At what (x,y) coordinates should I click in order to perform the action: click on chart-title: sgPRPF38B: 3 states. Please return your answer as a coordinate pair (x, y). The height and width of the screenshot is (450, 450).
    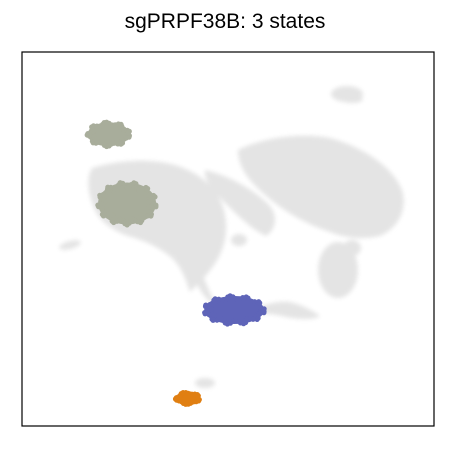
    Looking at the image, I should click on (225, 21).